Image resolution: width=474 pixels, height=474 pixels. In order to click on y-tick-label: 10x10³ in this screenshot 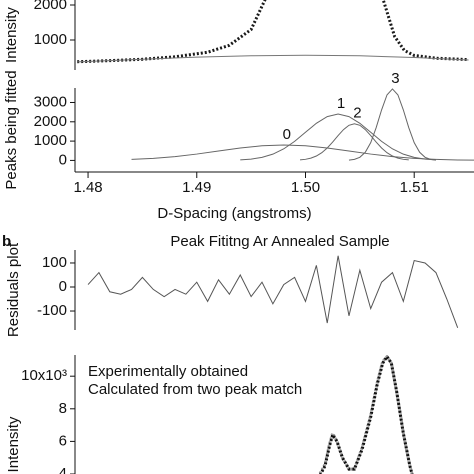, I will do `click(44, 375)`.